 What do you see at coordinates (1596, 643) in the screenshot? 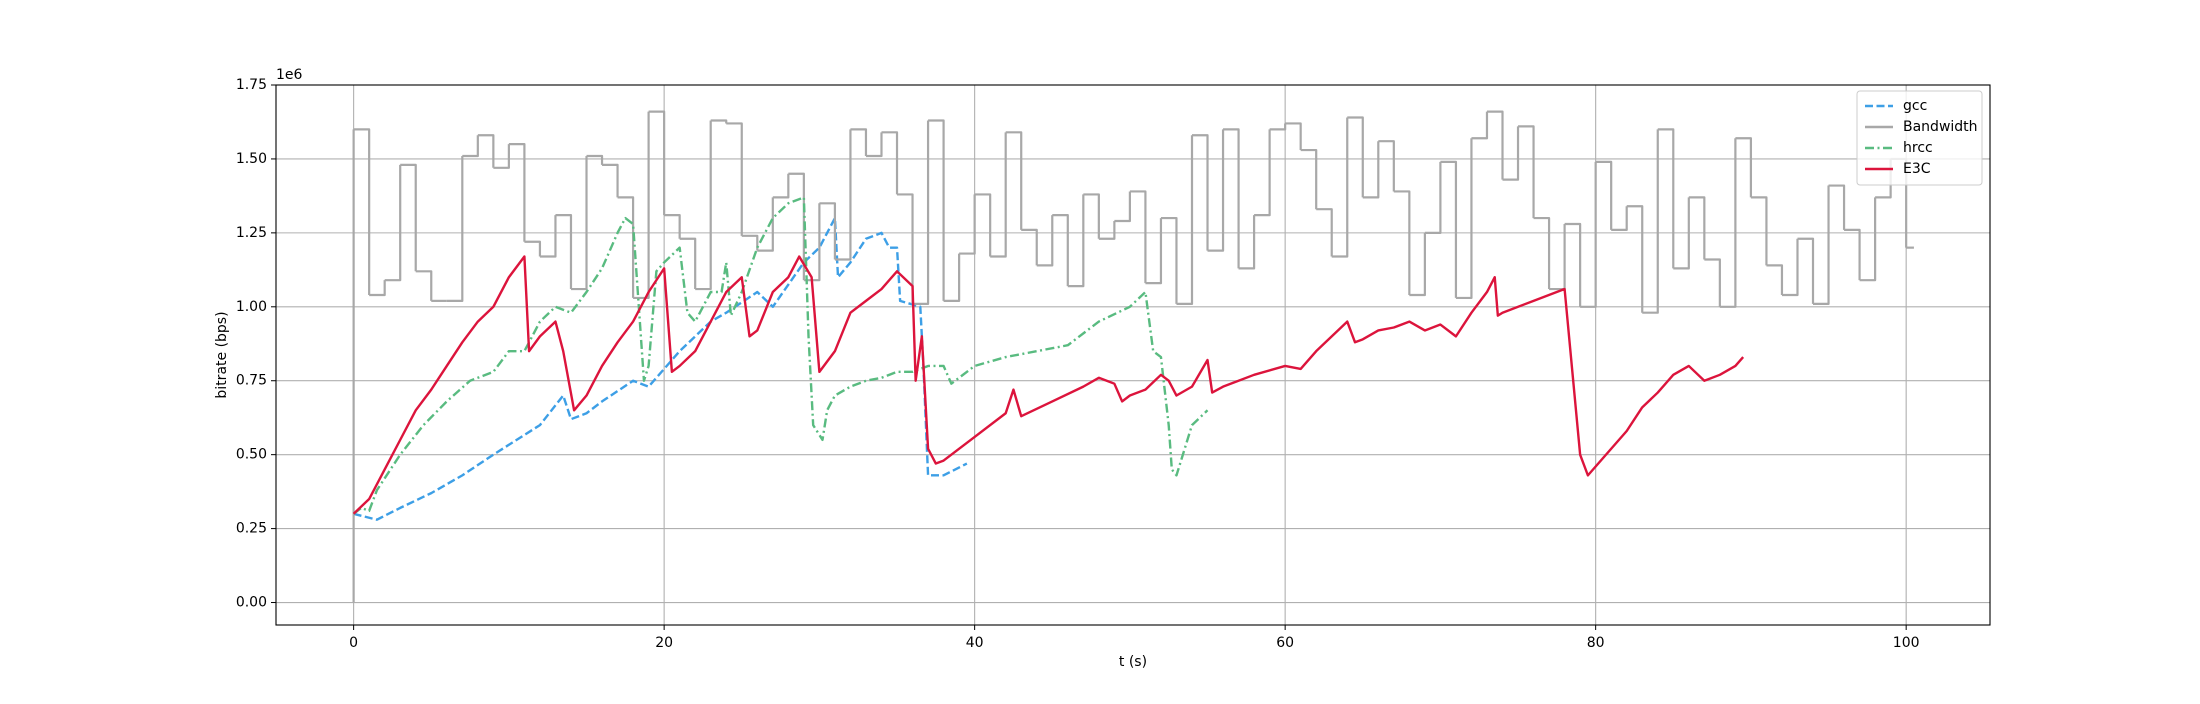
I see `x-tick-label: 80` at bounding box center [1596, 643].